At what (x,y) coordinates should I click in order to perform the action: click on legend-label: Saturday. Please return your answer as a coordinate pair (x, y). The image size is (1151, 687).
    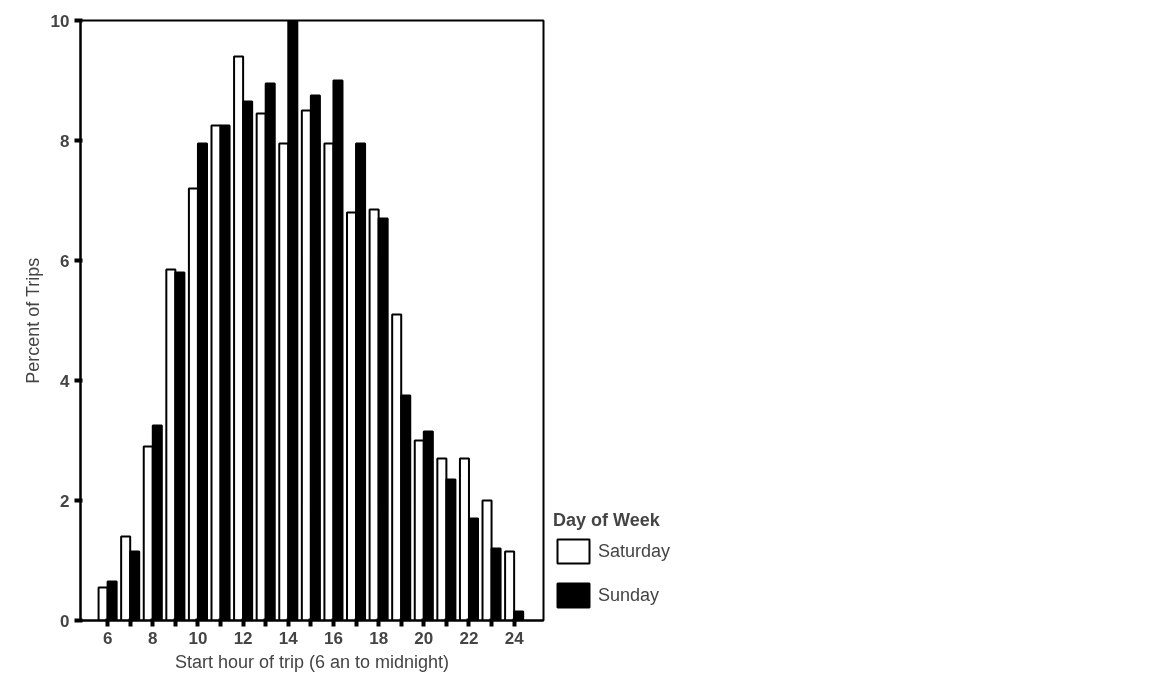
    Looking at the image, I should click on (634, 551).